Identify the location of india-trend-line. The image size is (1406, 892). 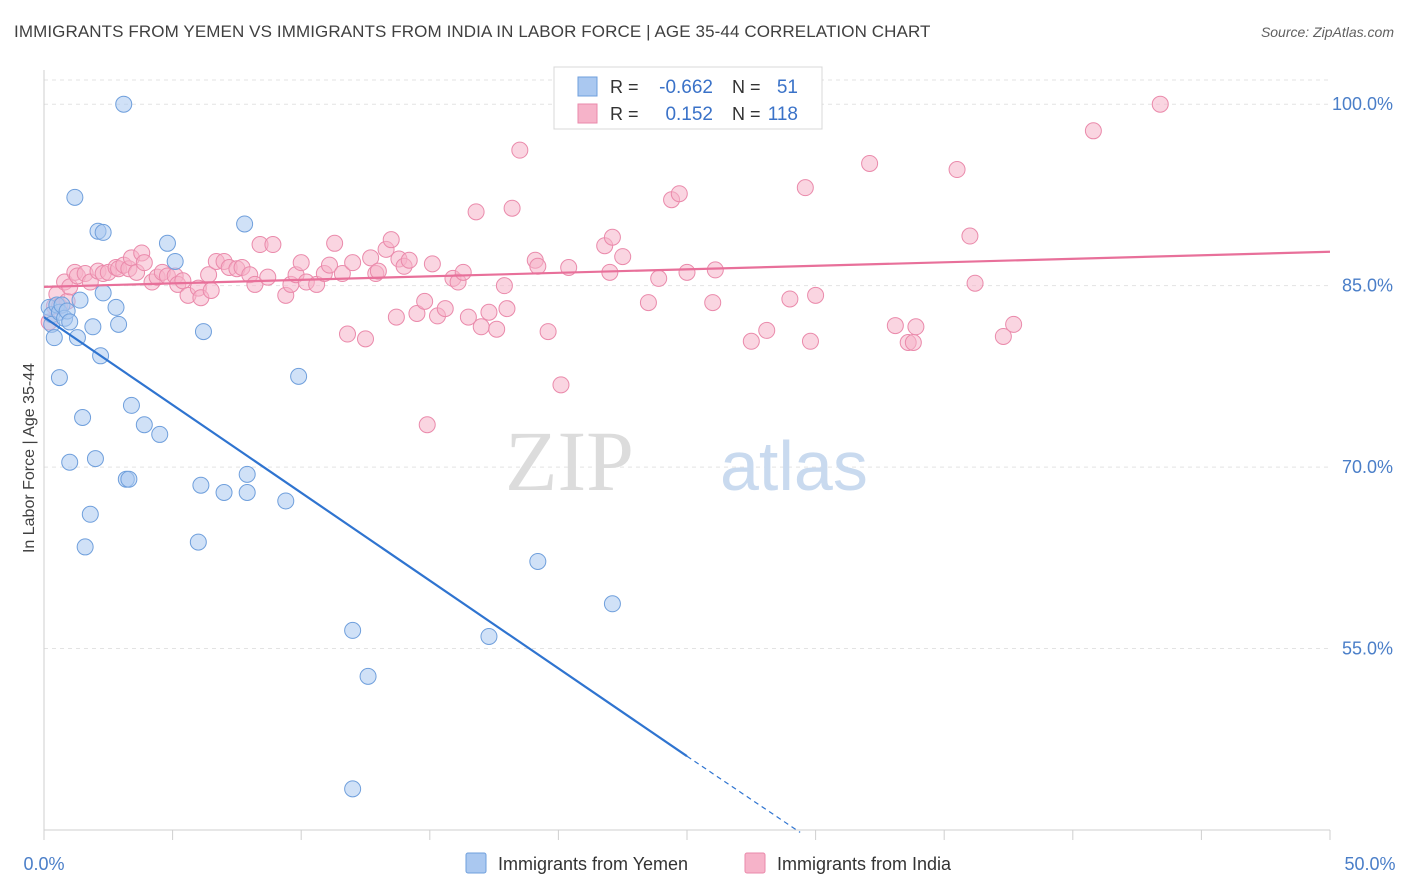
(687, 269).